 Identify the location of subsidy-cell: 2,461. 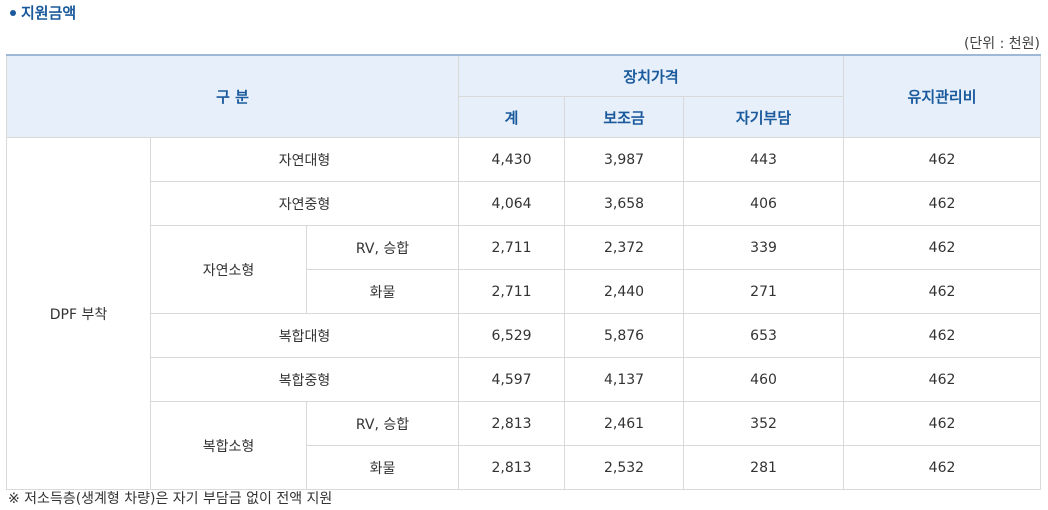
(624, 423).